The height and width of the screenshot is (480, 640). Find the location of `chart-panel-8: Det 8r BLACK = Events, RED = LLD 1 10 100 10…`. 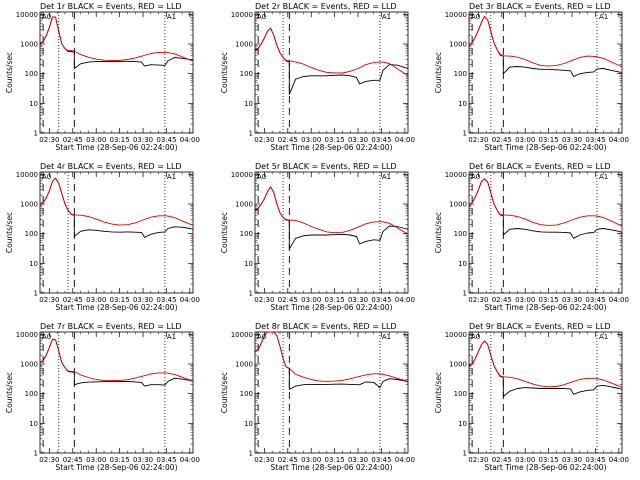

chart-panel-8: Det 8r BLACK = Events, RED = LLD 1 10 100 10… is located at coordinates (317, 397).